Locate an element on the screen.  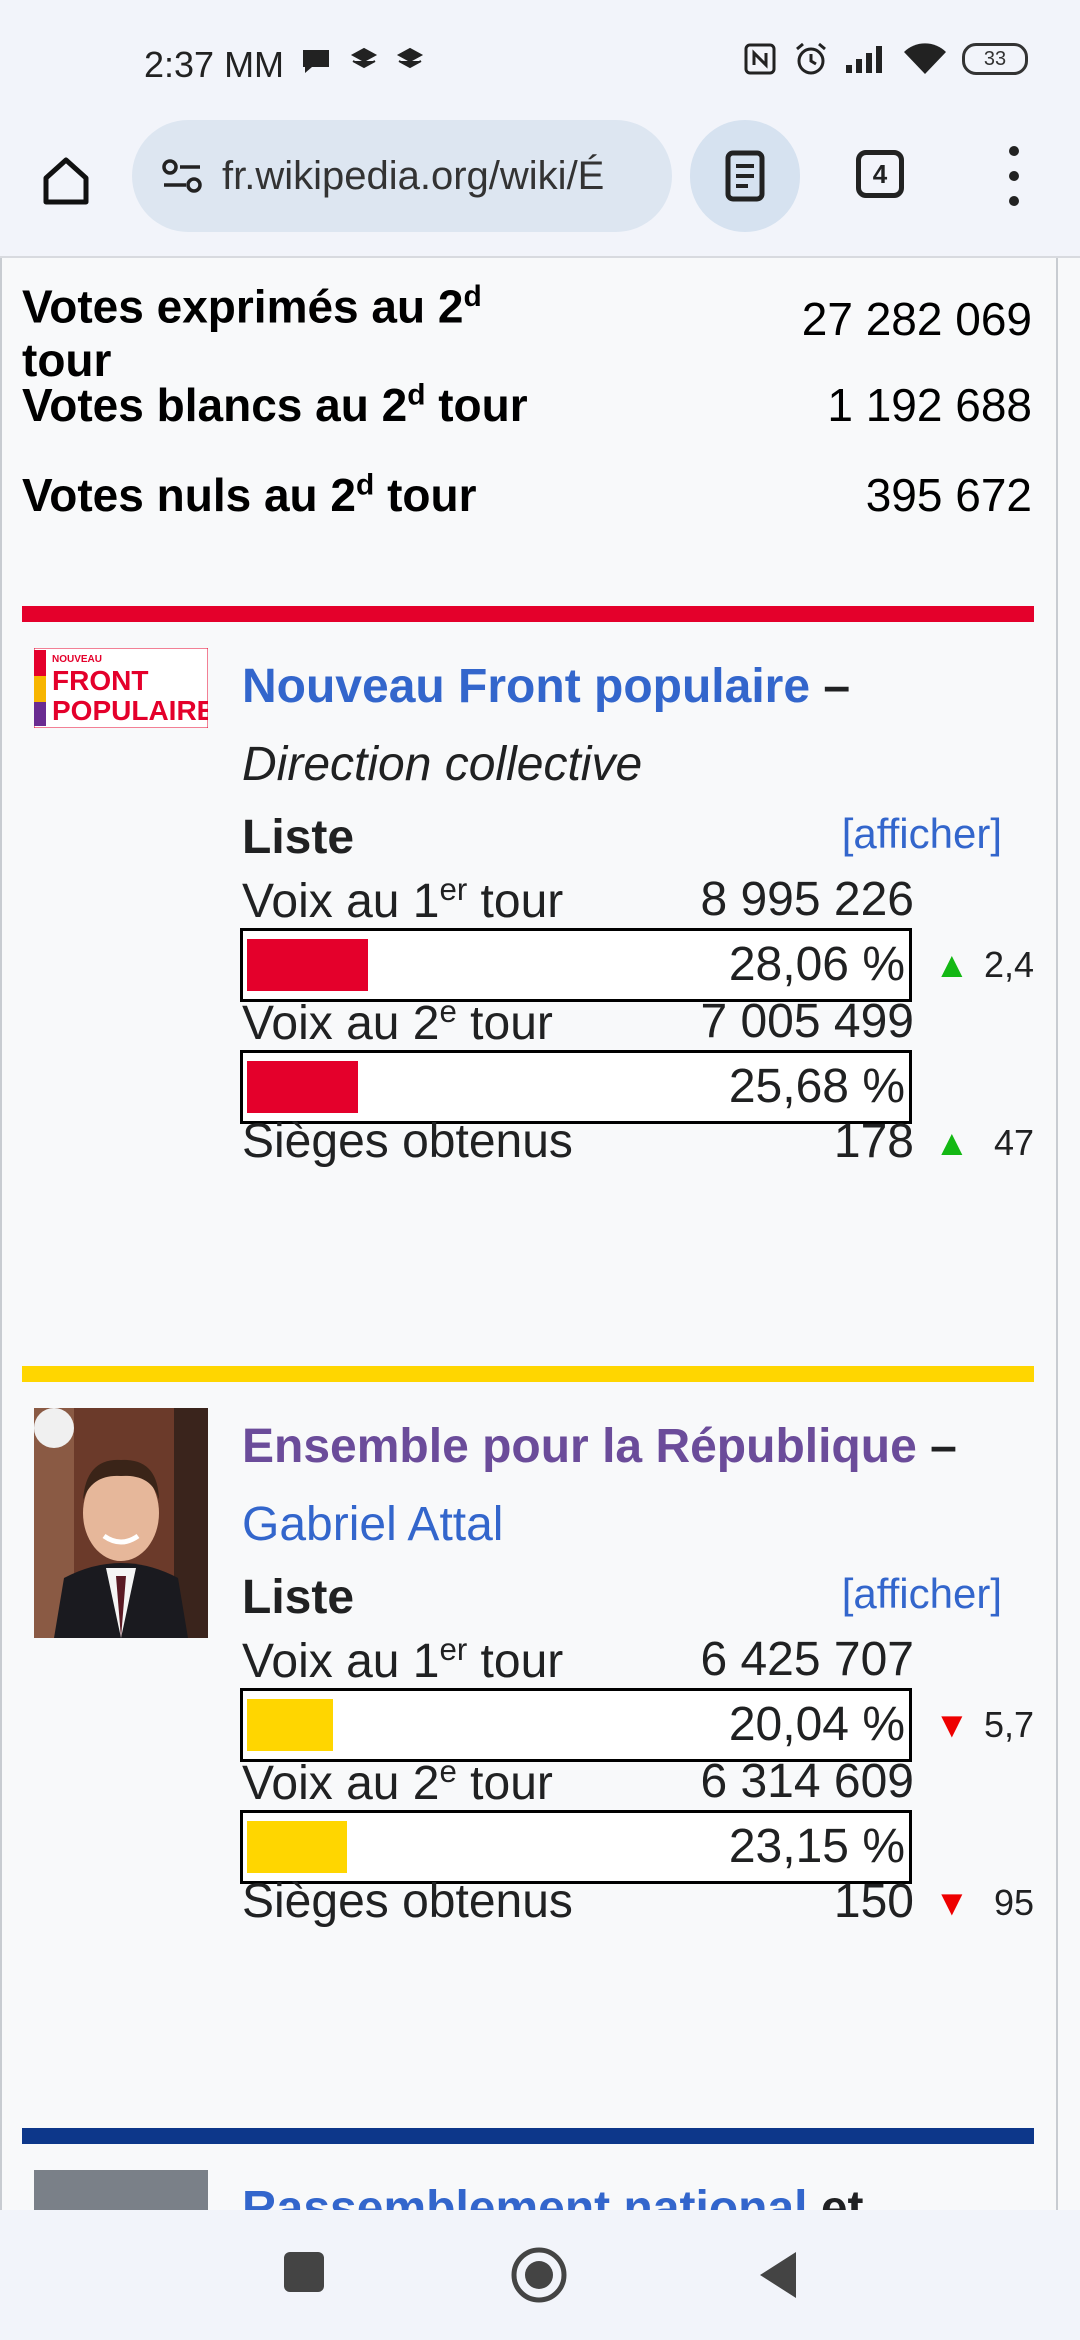
party-block-rn: Rassemblement national et is located at coordinates (528, 2190).